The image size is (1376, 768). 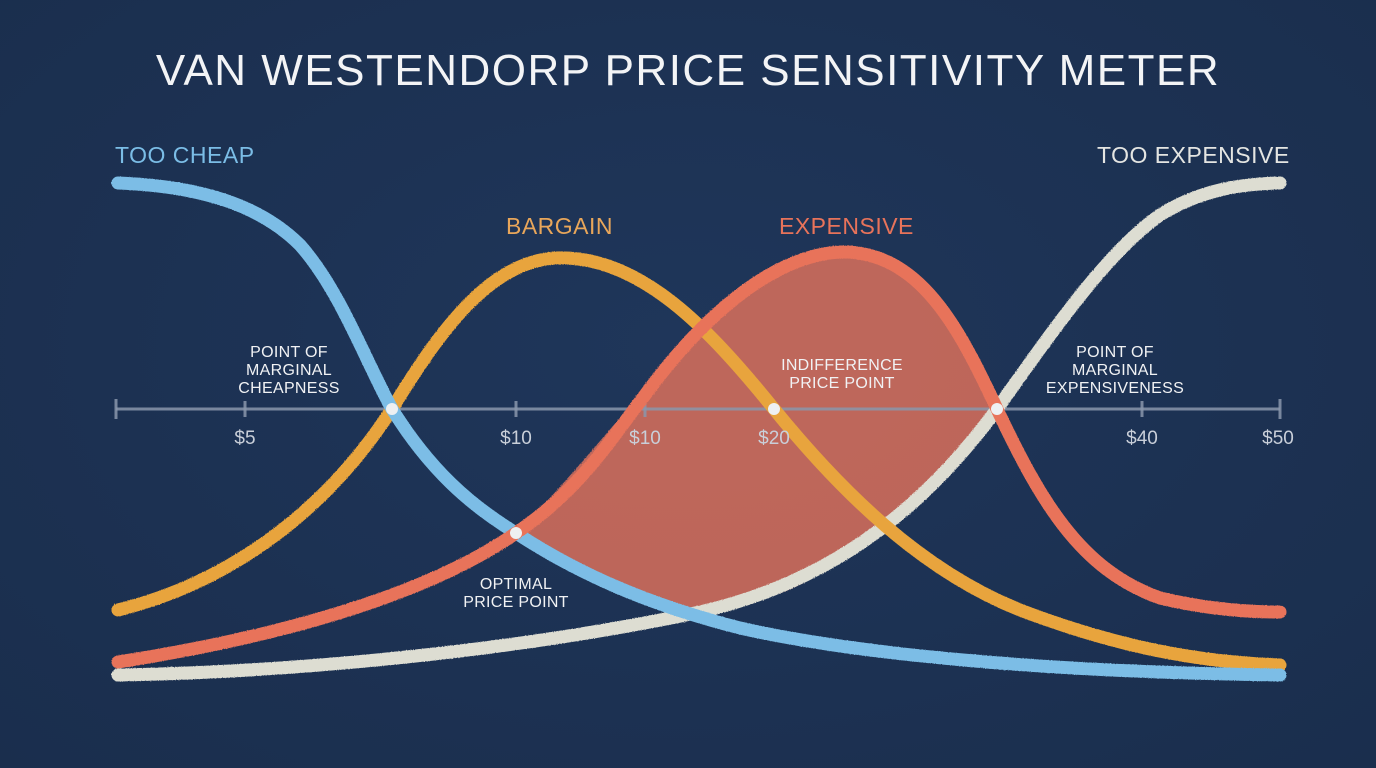 I want to click on label-bargain: BARGAIN, so click(x=560, y=226).